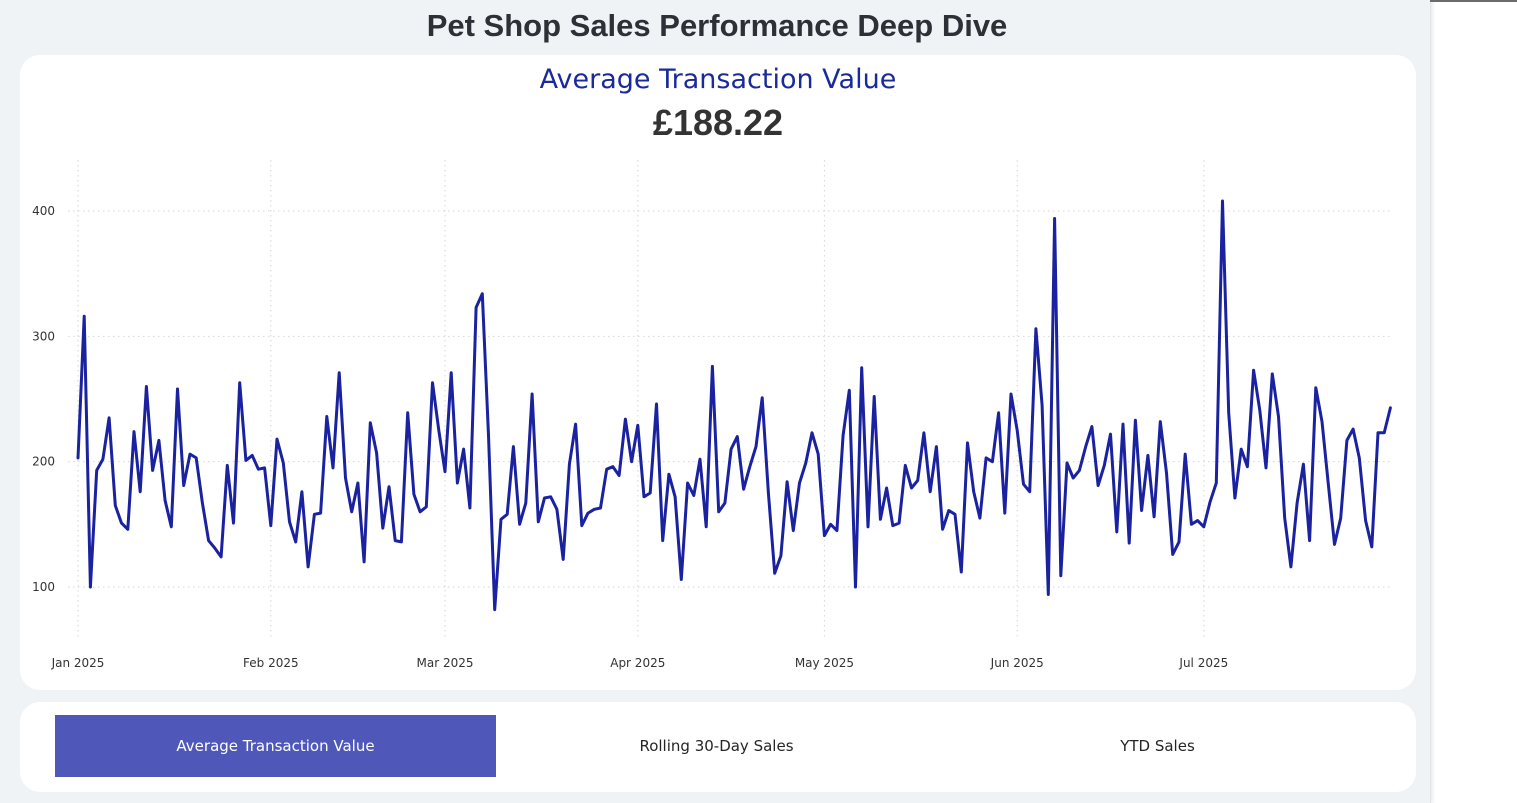  Describe the element at coordinates (637, 663) in the screenshot. I see `x-tick-label: Apr 2025` at that location.